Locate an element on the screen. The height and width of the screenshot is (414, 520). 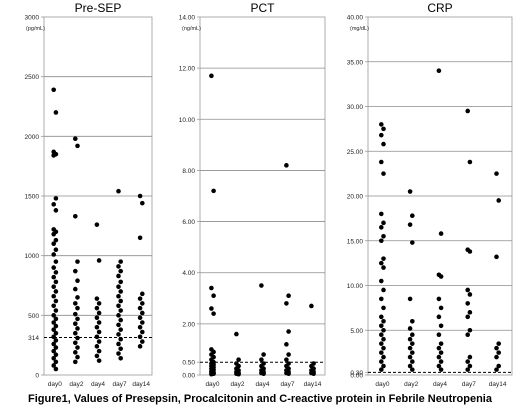
y-tick-label: 20.00 is located at coordinates (355, 197).